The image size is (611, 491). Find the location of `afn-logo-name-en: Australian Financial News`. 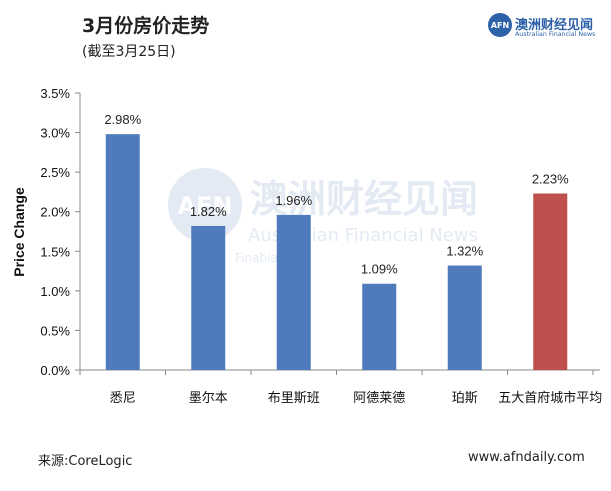

afn-logo-name-en: Australian Financial News is located at coordinates (555, 34).